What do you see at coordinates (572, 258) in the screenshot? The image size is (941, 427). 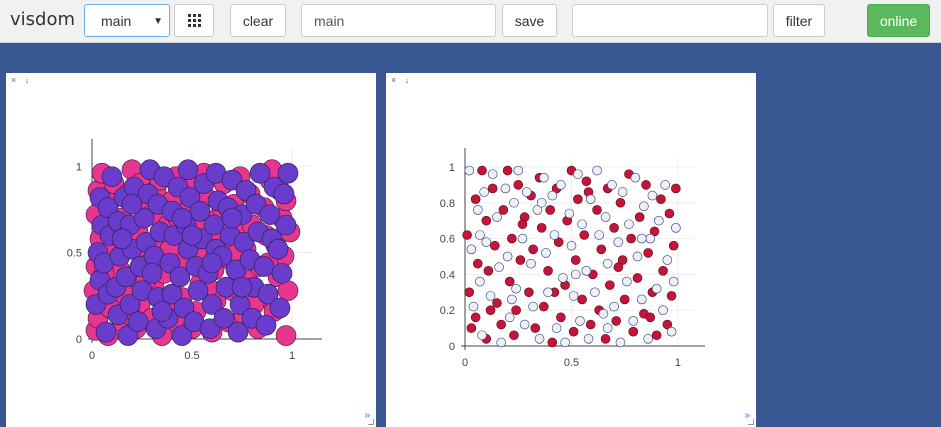 I see `scatter-chart-2: 0 0.2 0.4 0.6 0.8 1 0 0.5 1` at bounding box center [572, 258].